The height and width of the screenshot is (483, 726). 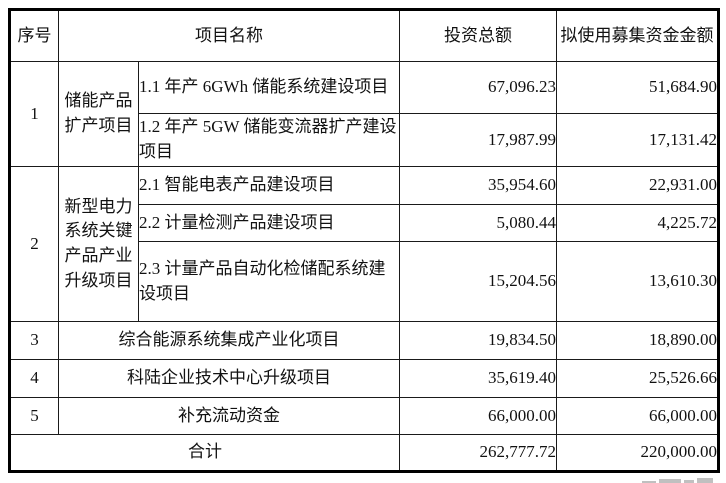 What do you see at coordinates (637, 453) in the screenshot?
I see `total-raised-funds-cell: 220,000.00` at bounding box center [637, 453].